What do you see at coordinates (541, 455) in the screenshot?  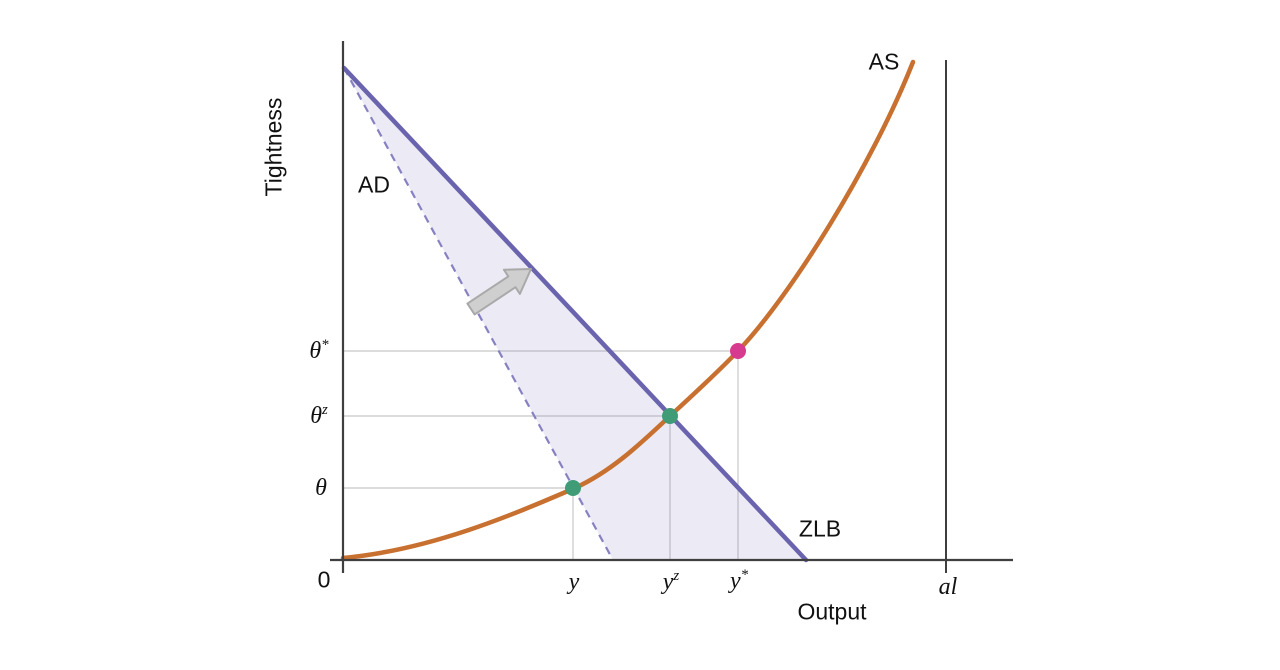 I see `guide-lines` at bounding box center [541, 455].